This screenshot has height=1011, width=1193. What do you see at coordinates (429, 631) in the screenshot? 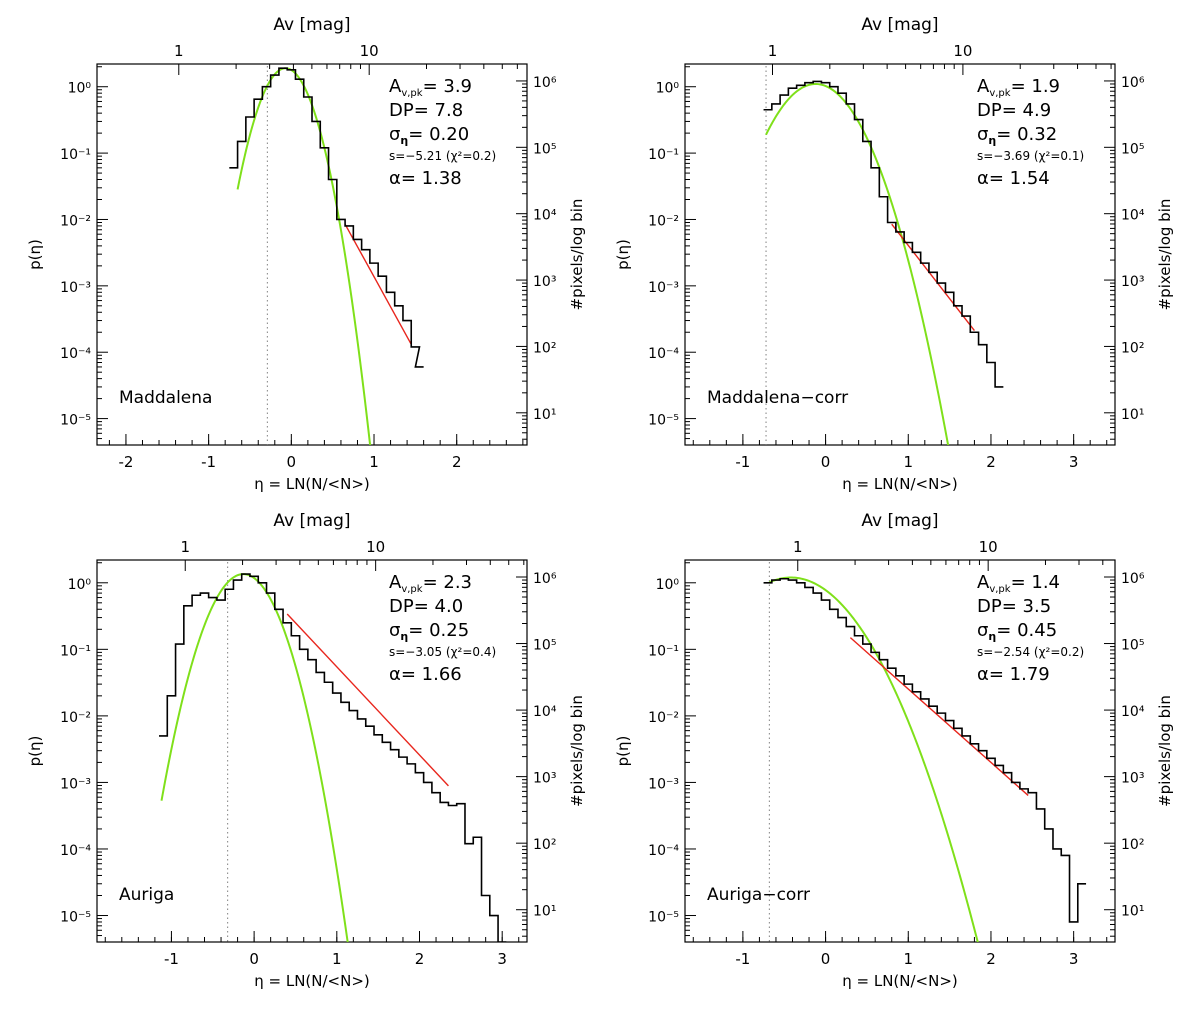
I see `annotation-sigma: ση= 0.25` at bounding box center [429, 631].